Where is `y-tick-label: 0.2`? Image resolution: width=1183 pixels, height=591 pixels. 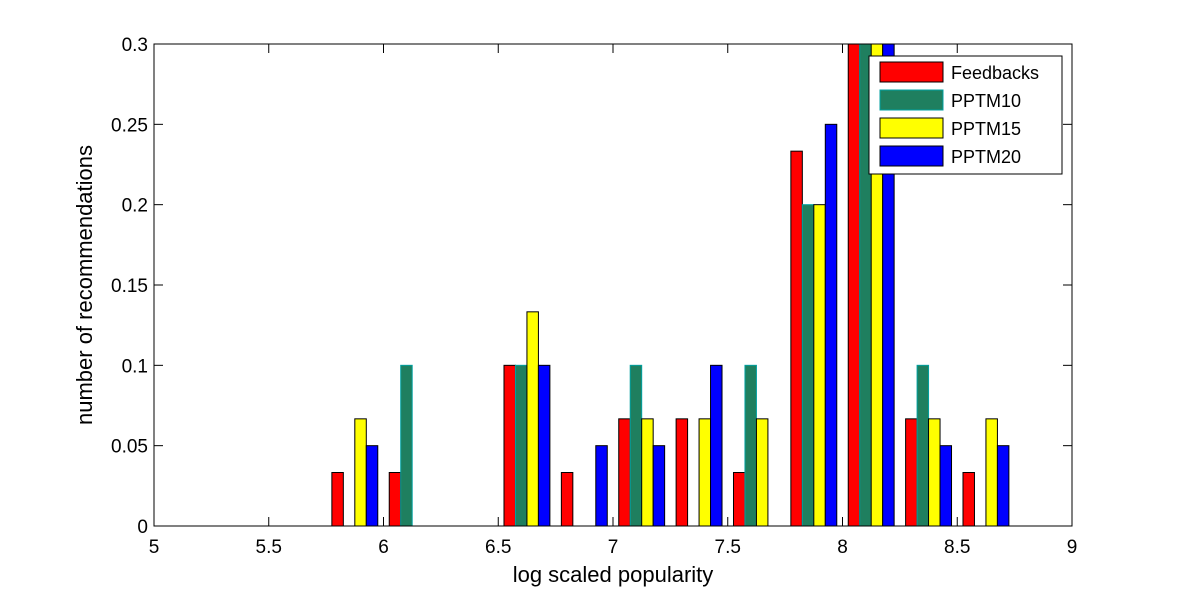
y-tick-label: 0.2 is located at coordinates (135, 206).